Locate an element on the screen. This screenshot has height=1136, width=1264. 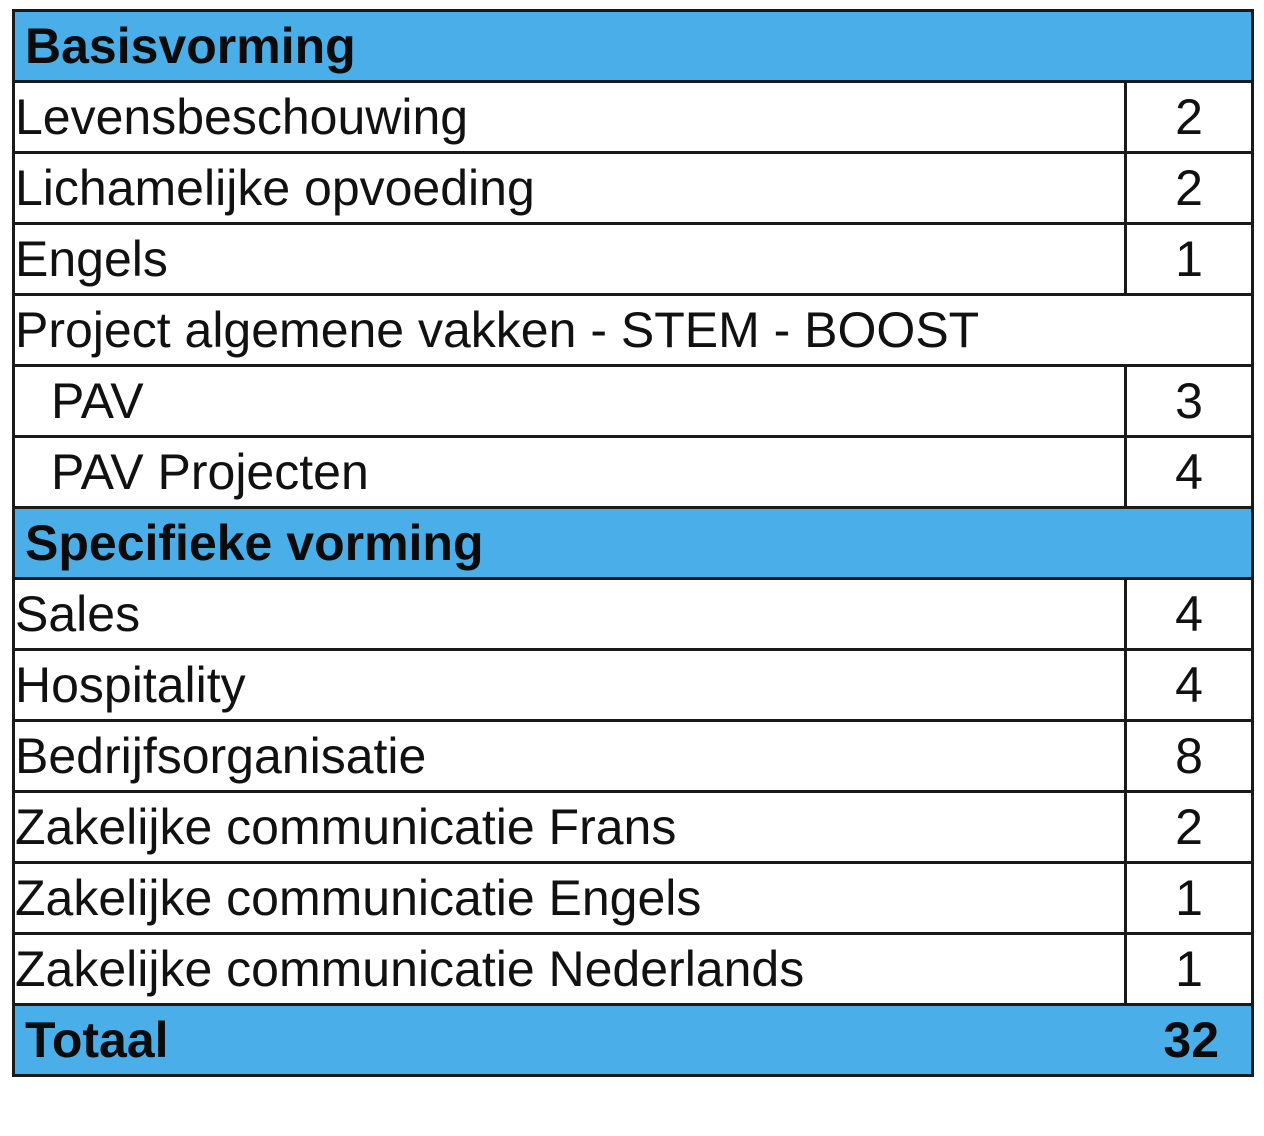
table-row: Levensbeschouwing 2 is located at coordinates (633, 117).